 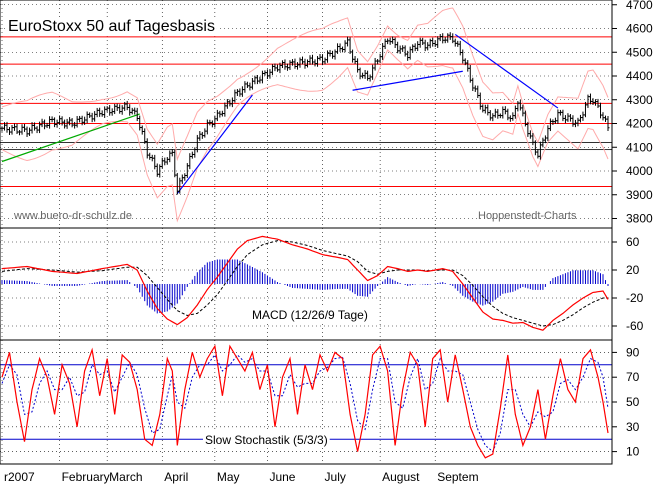 What do you see at coordinates (457, 477) in the screenshot?
I see `x-tick-label: Septem` at bounding box center [457, 477].